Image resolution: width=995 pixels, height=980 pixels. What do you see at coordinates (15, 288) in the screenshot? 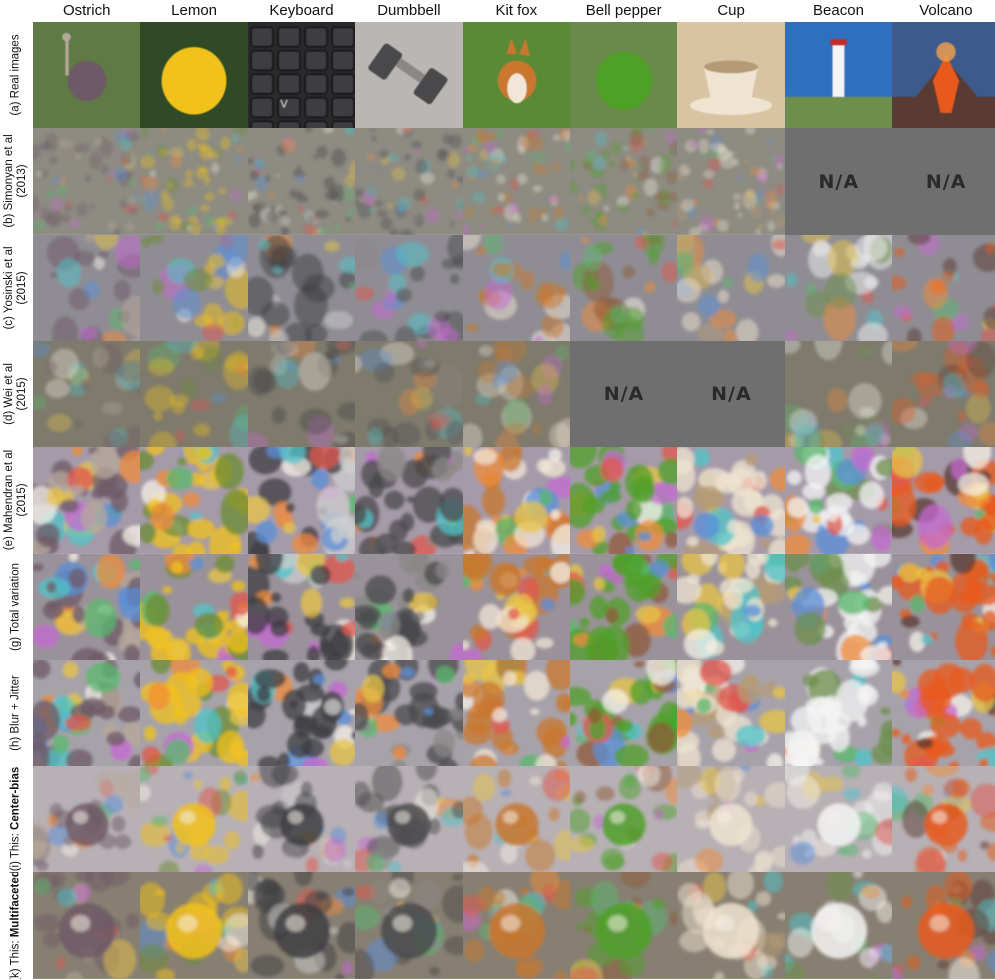
I see `row-label-yosinski: (c) Yosinski et al (2015)` at bounding box center [15, 288].